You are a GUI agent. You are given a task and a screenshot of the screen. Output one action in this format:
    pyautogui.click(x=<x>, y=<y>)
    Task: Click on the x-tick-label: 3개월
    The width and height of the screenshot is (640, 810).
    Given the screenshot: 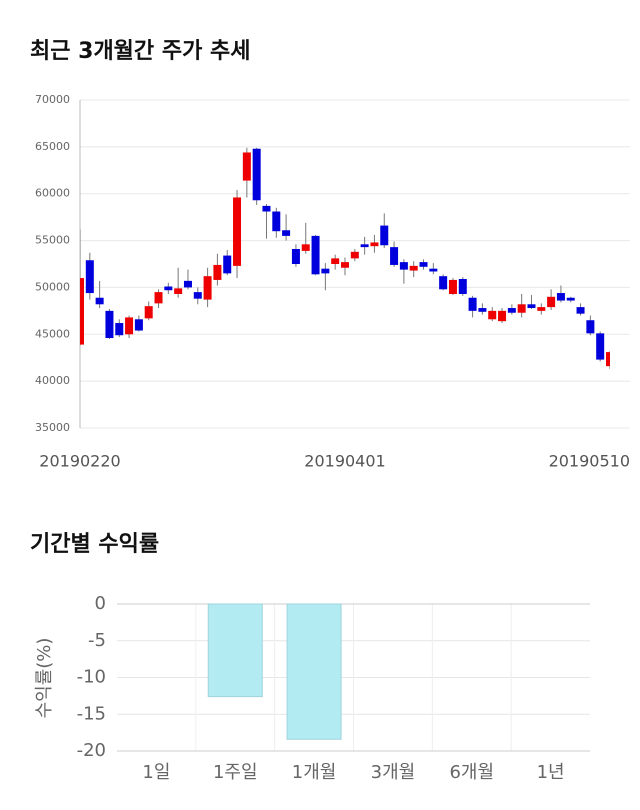 What is the action you would take?
    pyautogui.click(x=393, y=772)
    